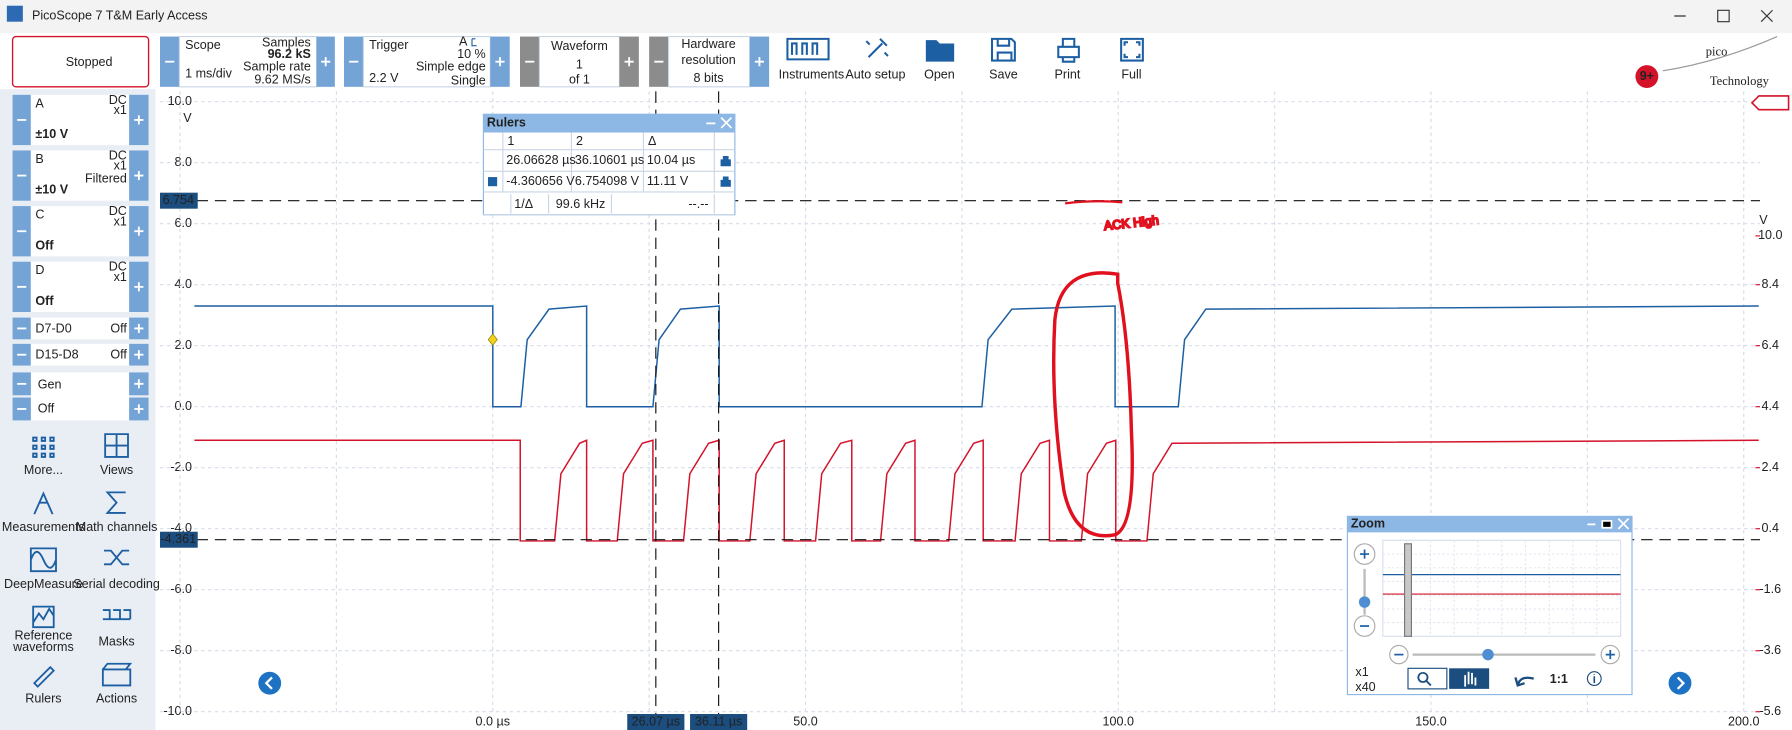  Describe the element at coordinates (80, 396) in the screenshot. I see `generator-box` at that location.